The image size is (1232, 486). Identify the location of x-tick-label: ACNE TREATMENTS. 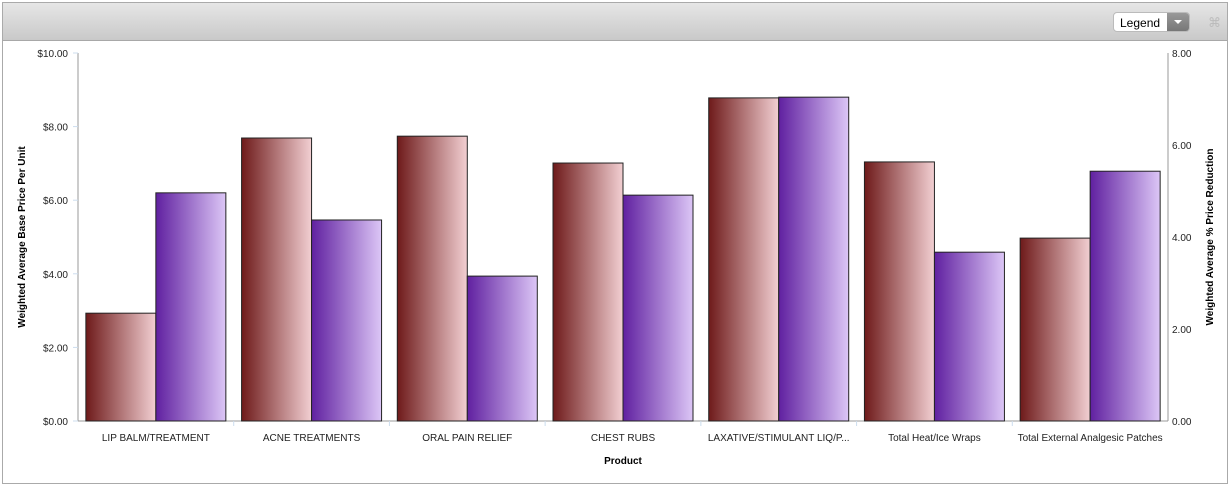
(312, 438).